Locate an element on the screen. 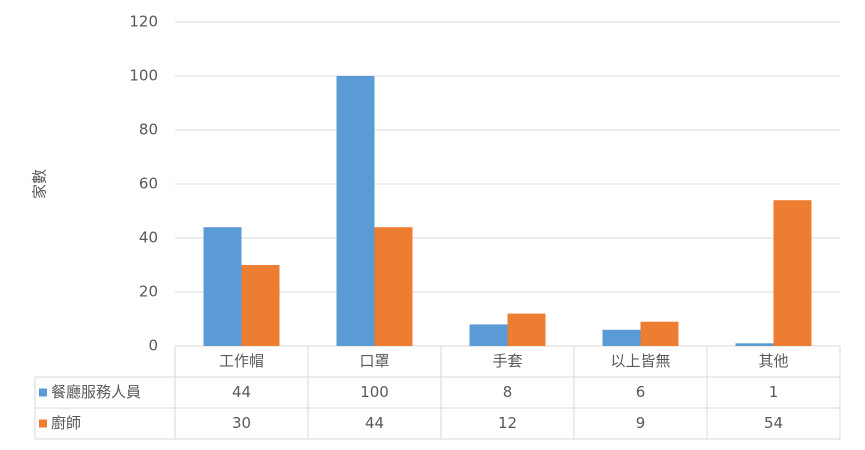 This screenshot has height=450, width=865. y-tick-label: 80 is located at coordinates (148, 130).